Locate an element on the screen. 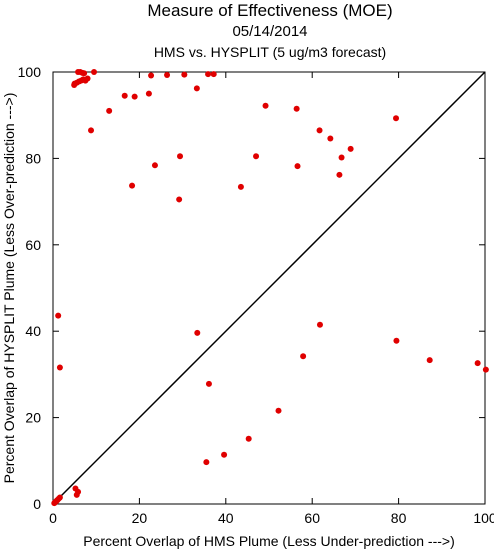 This screenshot has height=551, width=494. x-tick-label: 100 is located at coordinates (483, 518).